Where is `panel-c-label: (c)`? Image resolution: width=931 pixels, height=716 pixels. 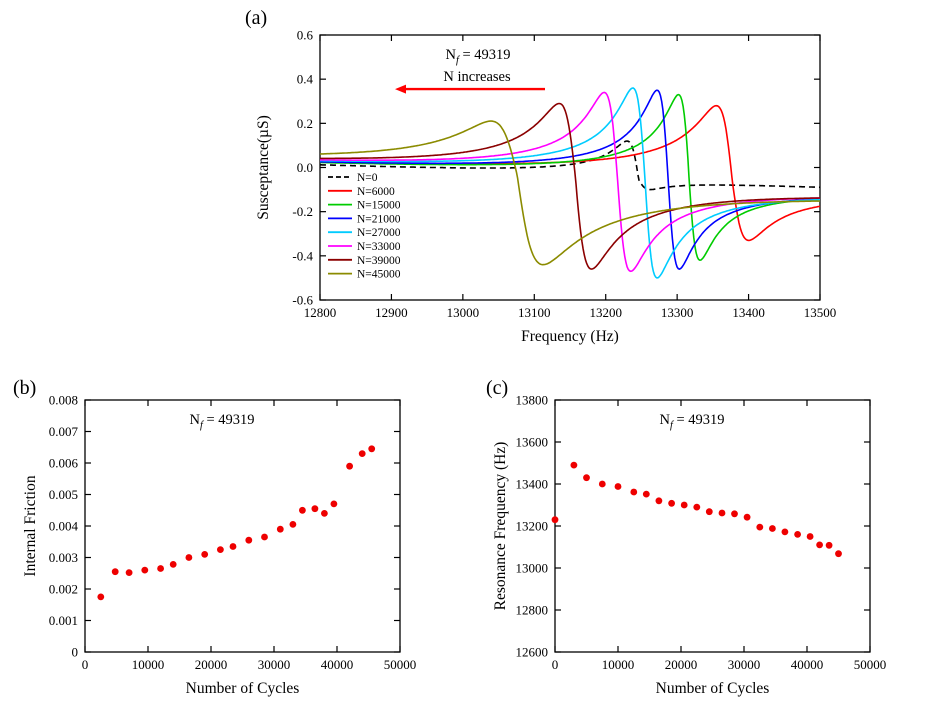 panel-c-label: (c) is located at coordinates (497, 388).